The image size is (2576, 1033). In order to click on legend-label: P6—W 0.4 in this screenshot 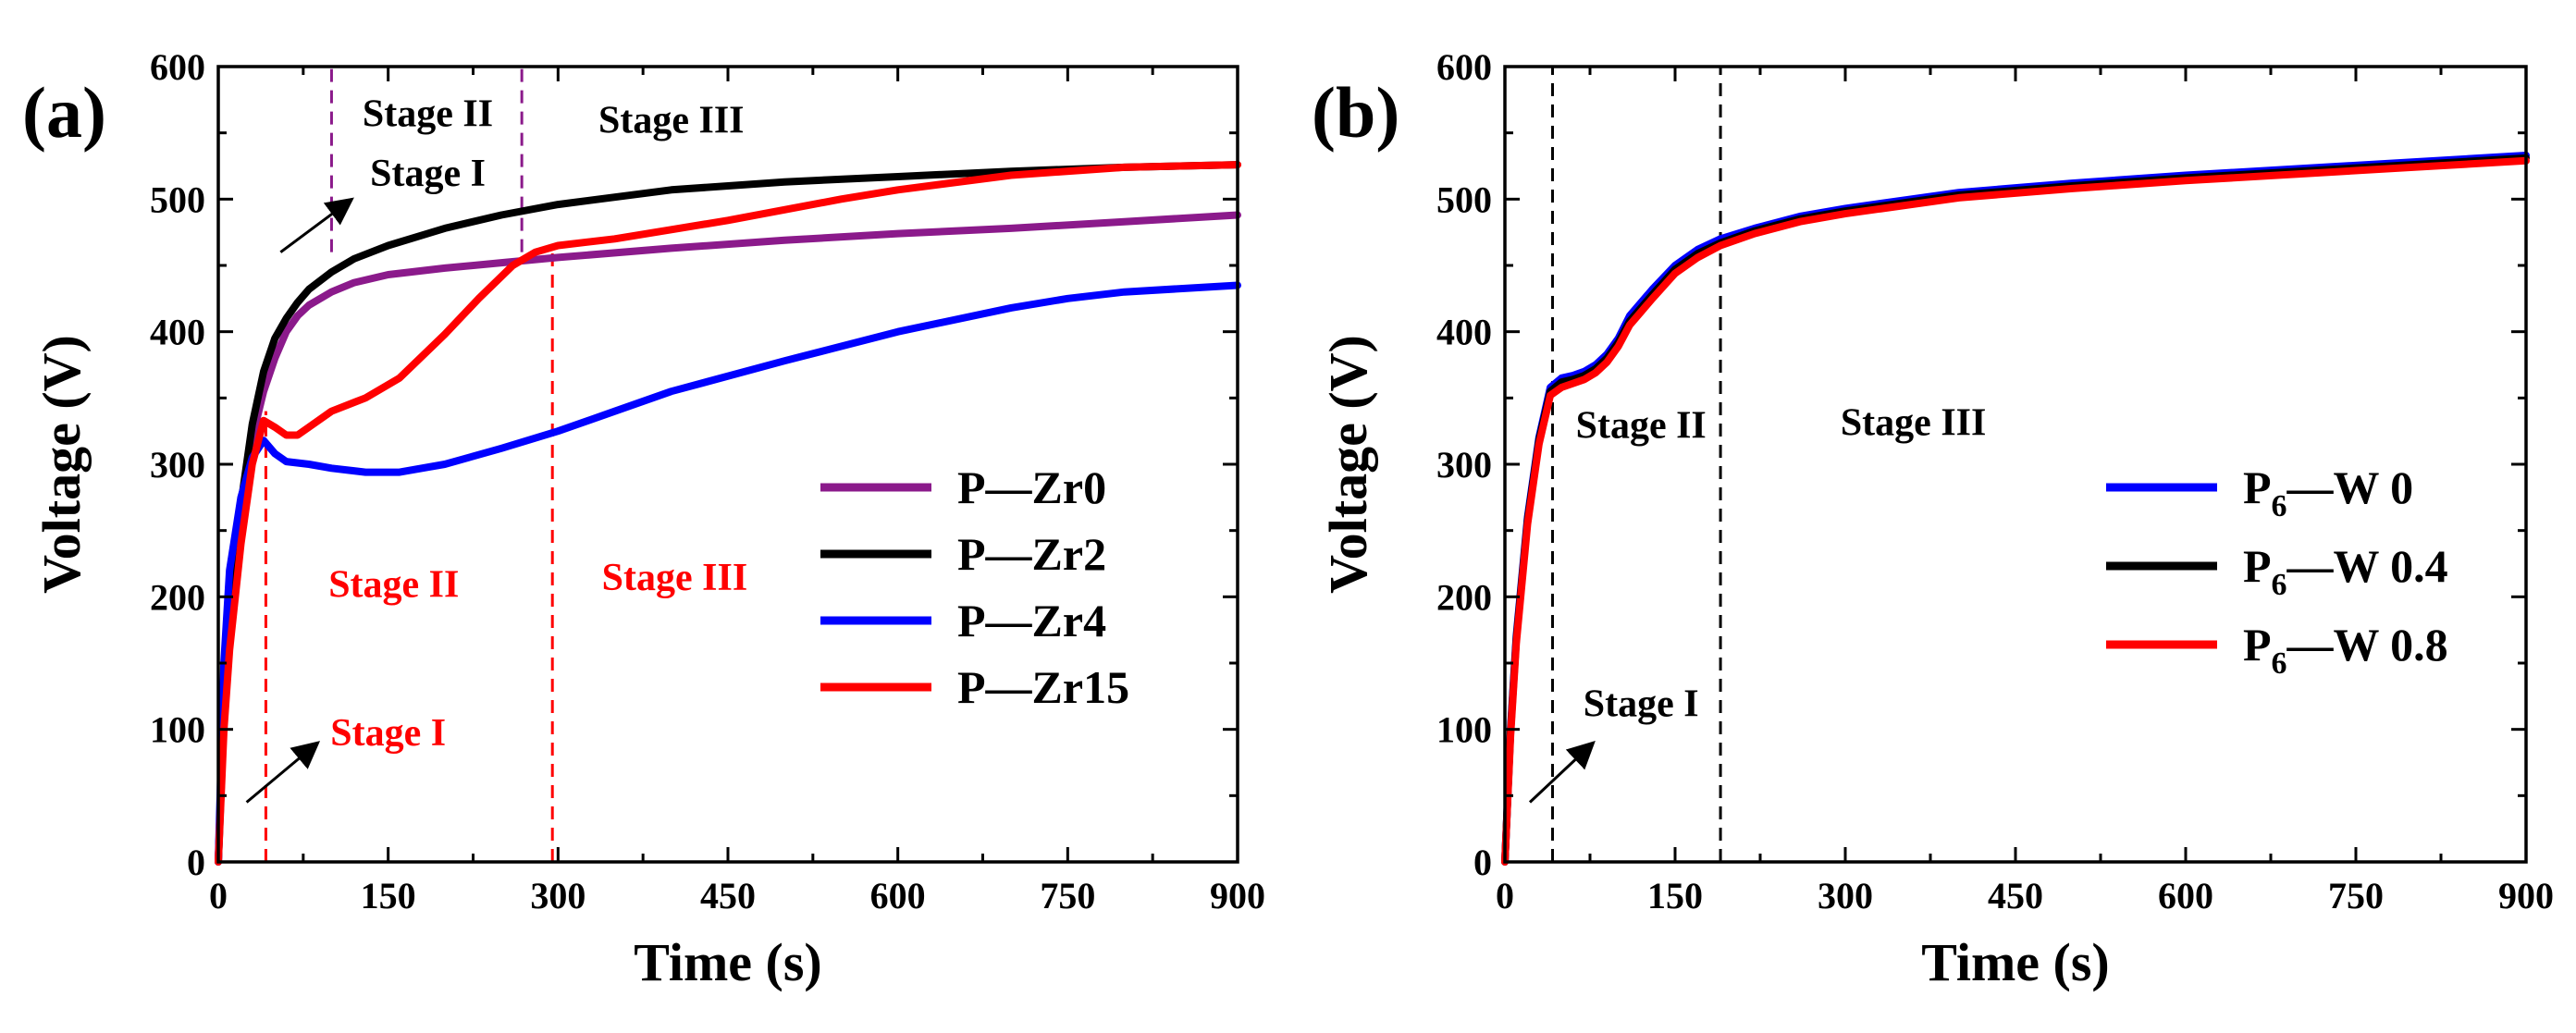, I will do `click(2345, 571)`.